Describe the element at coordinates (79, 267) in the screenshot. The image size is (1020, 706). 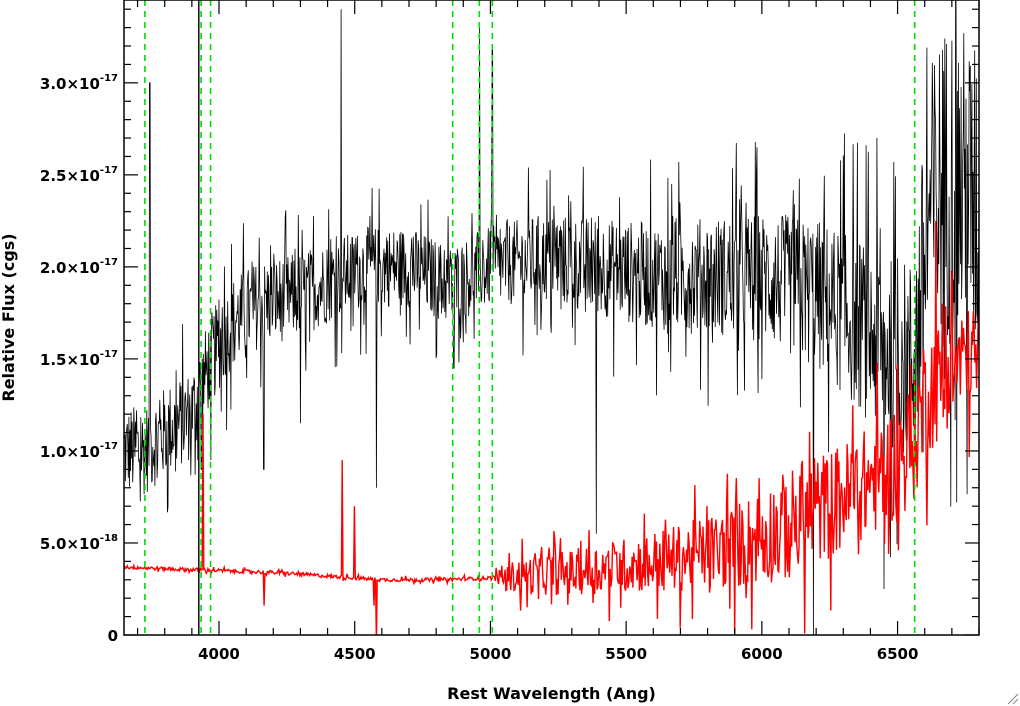
I see `y-tick-label: 2.0×10⁻¹⁷` at that location.